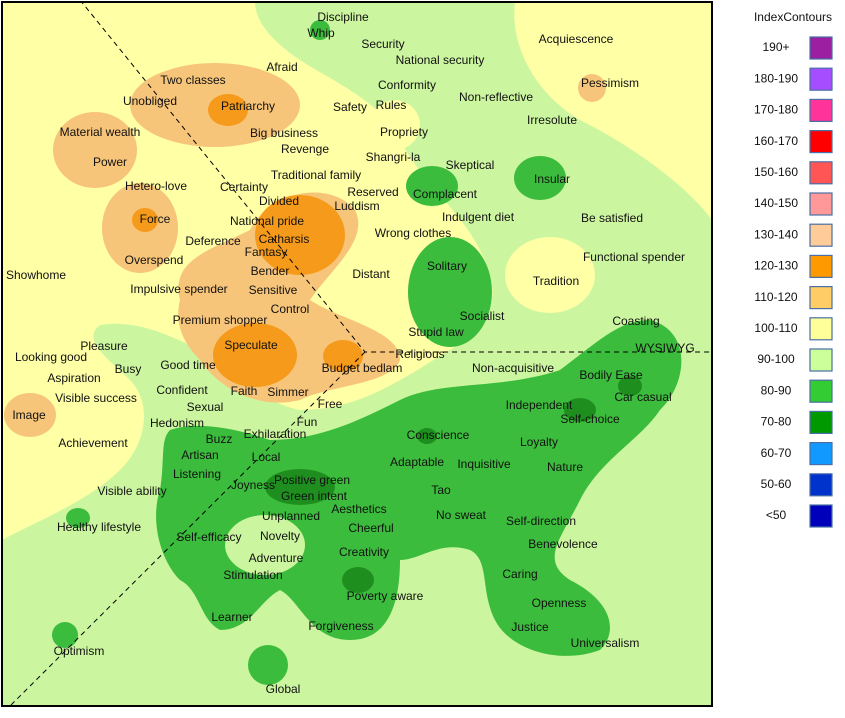 The image size is (845, 718). I want to click on word-label: Aesthetics, so click(358, 509).